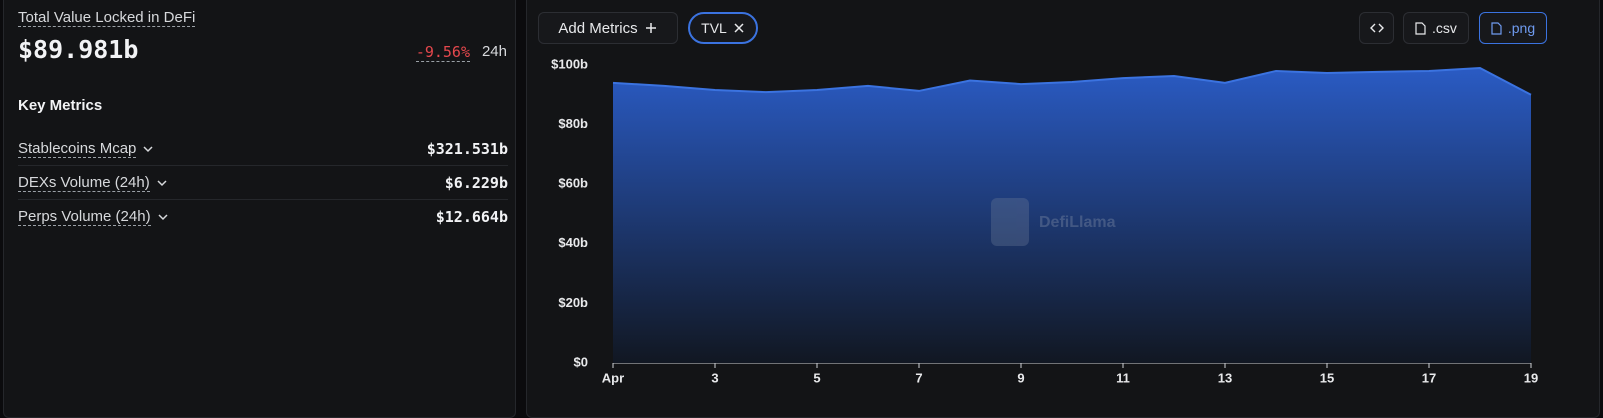  What do you see at coordinates (471, 216) in the screenshot?
I see `metric-value: $12.664b` at bounding box center [471, 216].